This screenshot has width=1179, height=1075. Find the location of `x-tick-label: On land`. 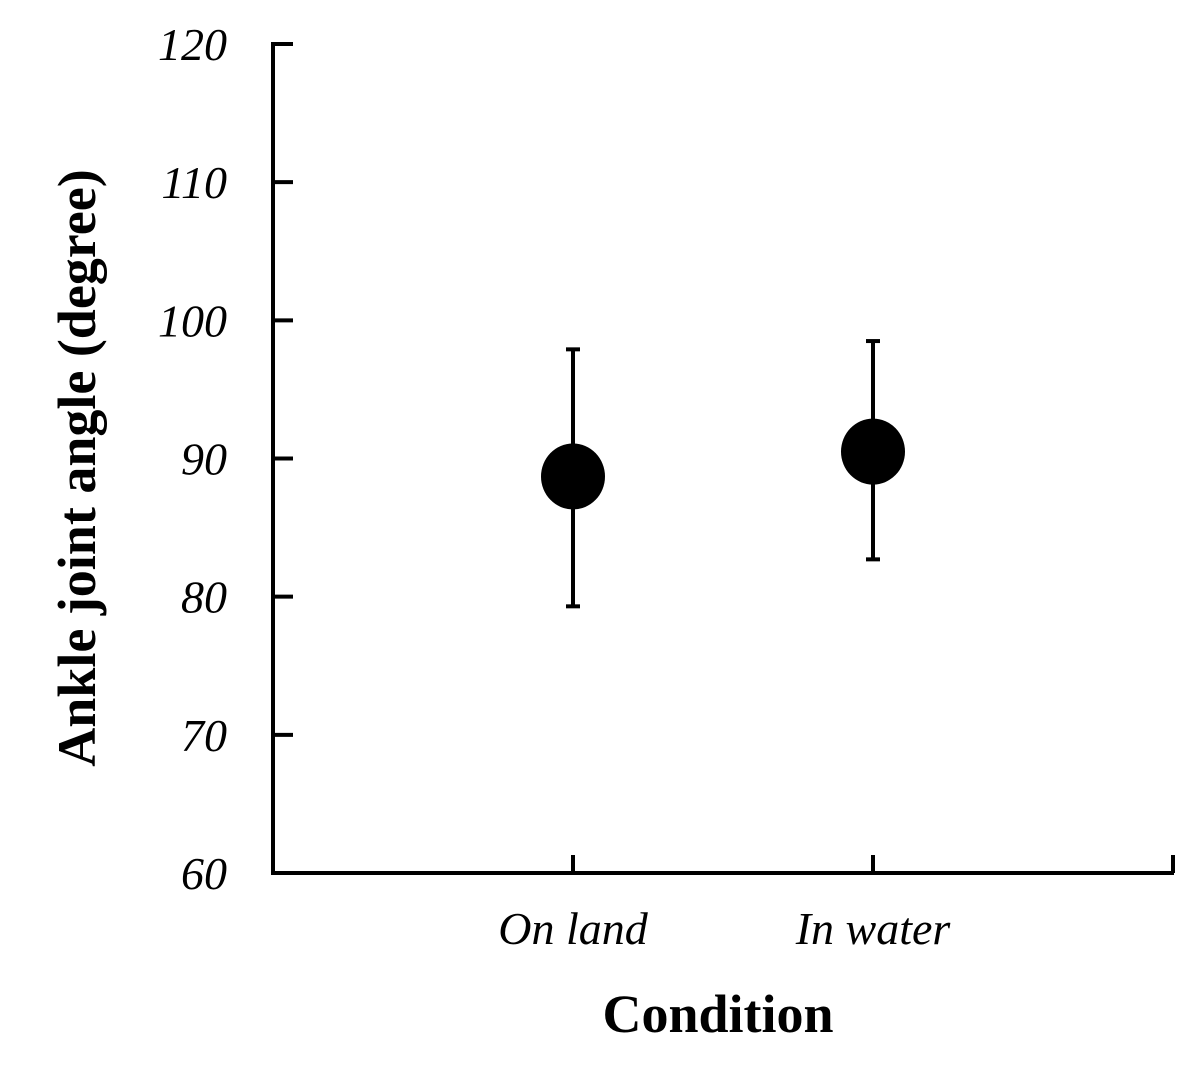

x-tick-label: On land is located at coordinates (573, 928).